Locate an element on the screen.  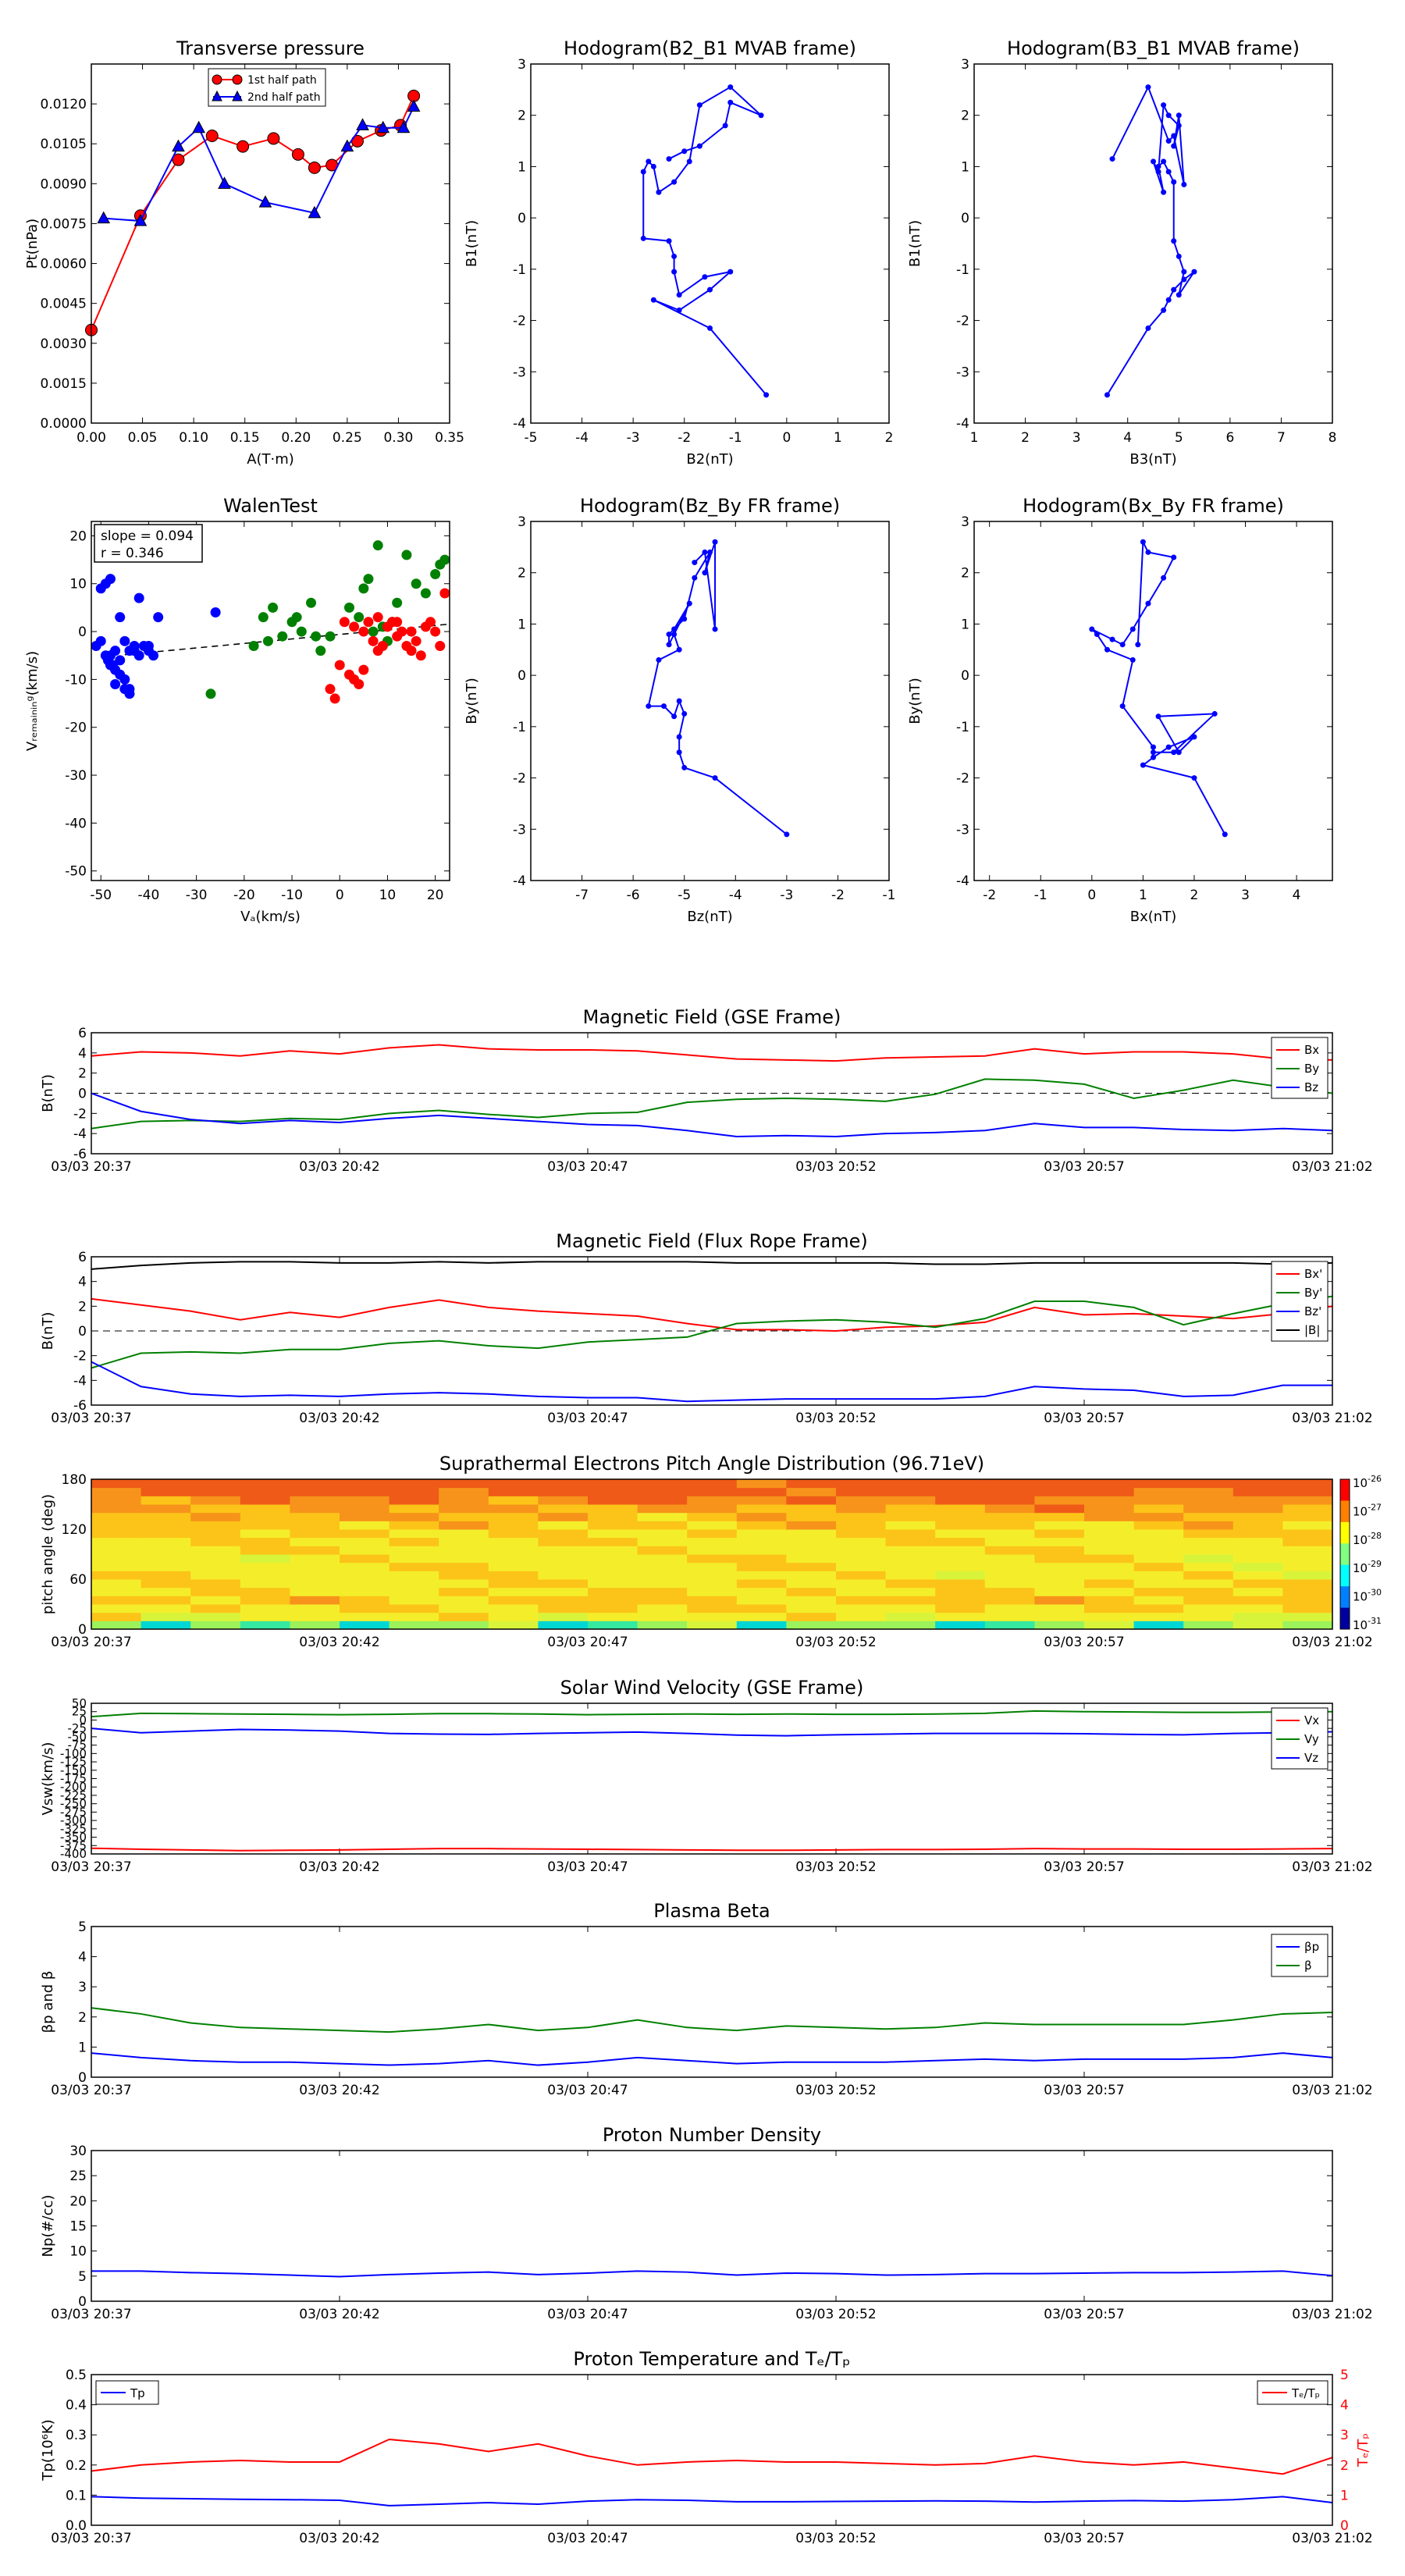
series-line-|B| is located at coordinates (712, 1265).